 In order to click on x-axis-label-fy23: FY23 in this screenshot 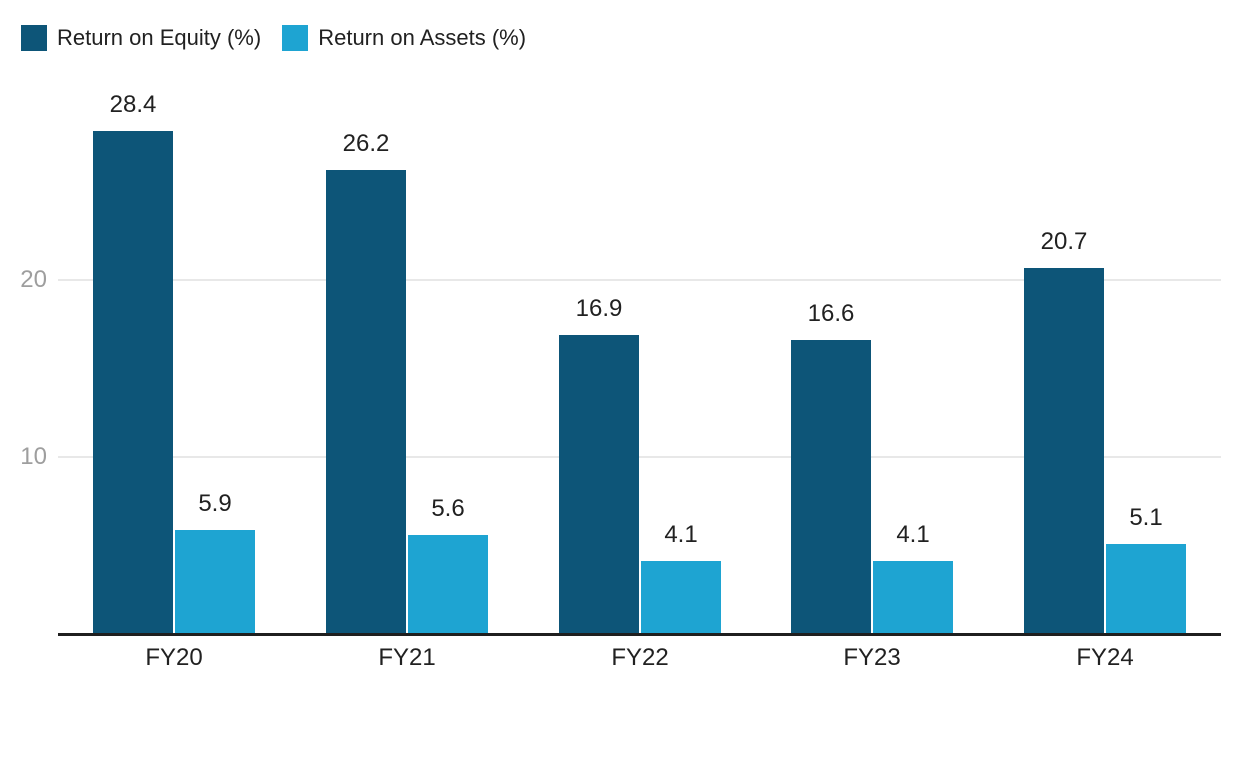, I will do `click(872, 657)`.